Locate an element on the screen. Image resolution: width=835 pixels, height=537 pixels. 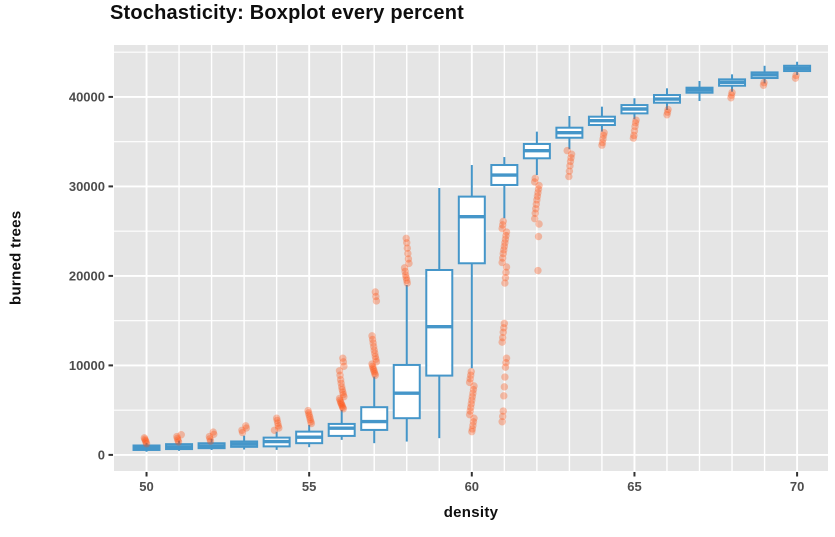
x-tick-label: 70 is located at coordinates (797, 486).